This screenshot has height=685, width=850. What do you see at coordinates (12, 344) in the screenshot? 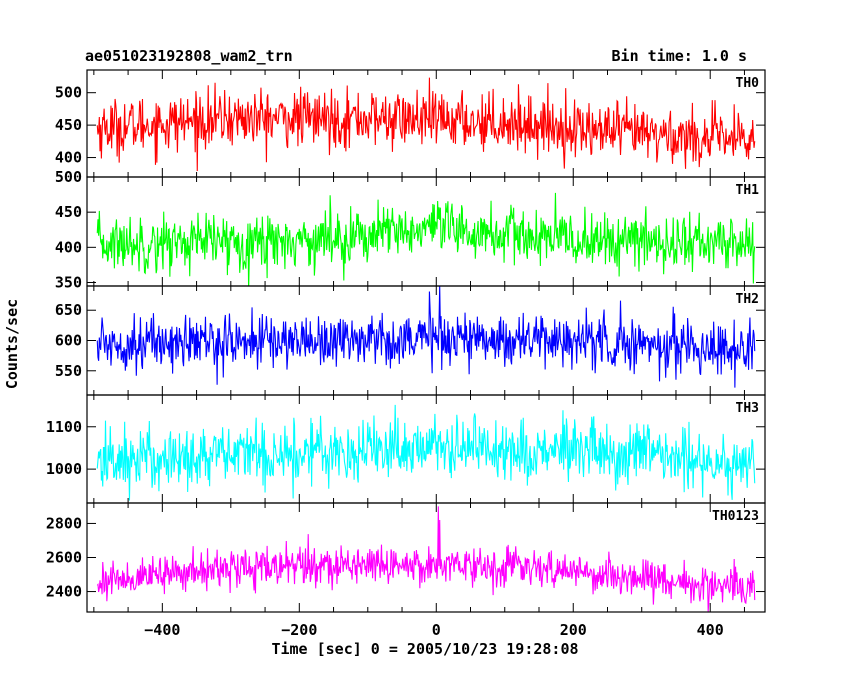
I see `y-axis-label: Counts/sec` at bounding box center [12, 344].